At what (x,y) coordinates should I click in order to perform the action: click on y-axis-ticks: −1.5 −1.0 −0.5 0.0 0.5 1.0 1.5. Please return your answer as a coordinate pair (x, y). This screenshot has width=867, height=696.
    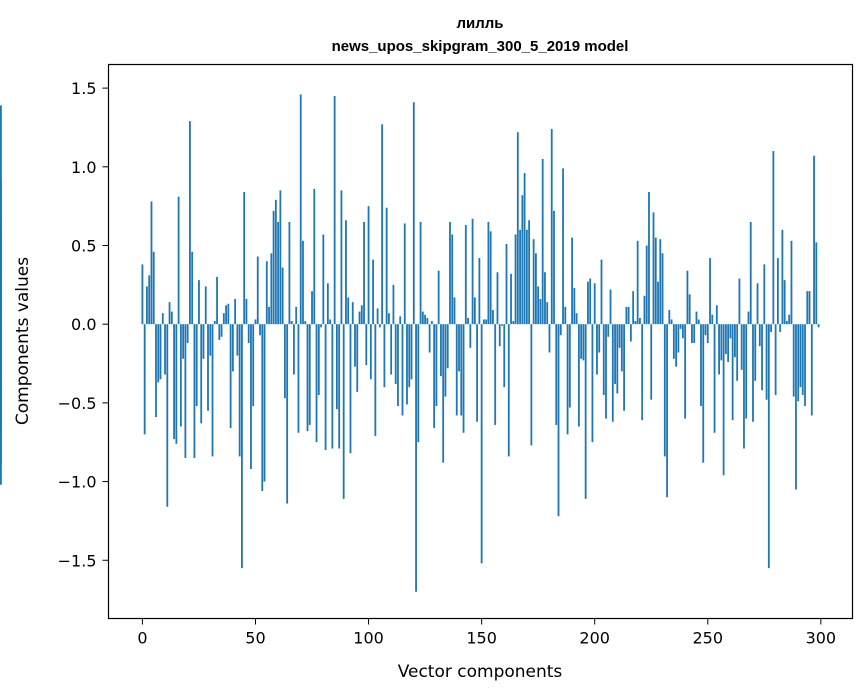
    Looking at the image, I should click on (83, 324).